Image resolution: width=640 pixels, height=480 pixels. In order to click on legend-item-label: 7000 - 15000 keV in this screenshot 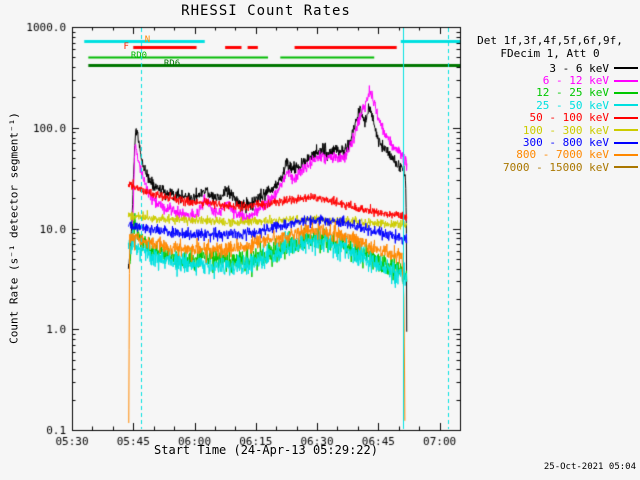, I will do `click(556, 167)`.